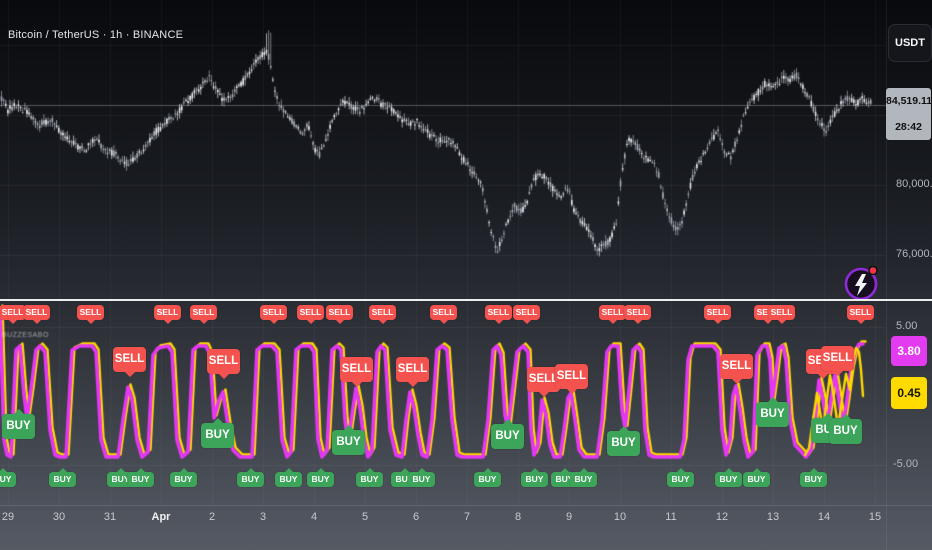 This screenshot has height=550, width=932. I want to click on time-axis: 29 30 31 Apr 2 3 4 5 6 7 8 9 10 11 12 13 14 15, so click(466, 527).